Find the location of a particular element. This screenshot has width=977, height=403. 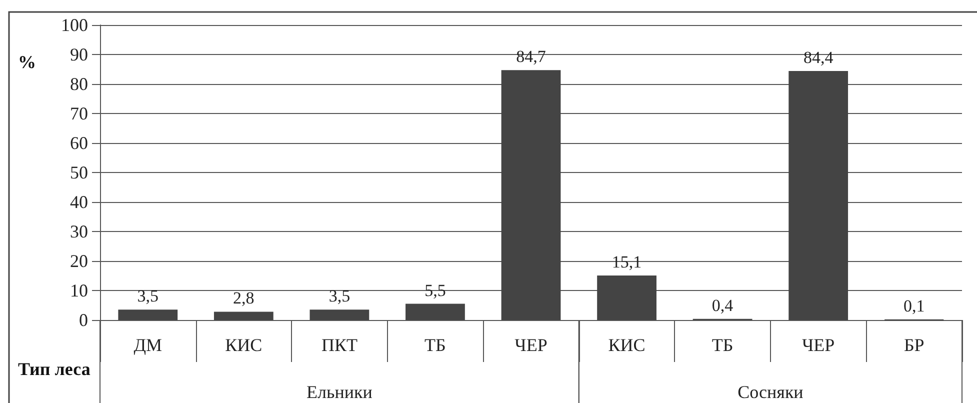

data-label: 0,1 is located at coordinates (914, 306).